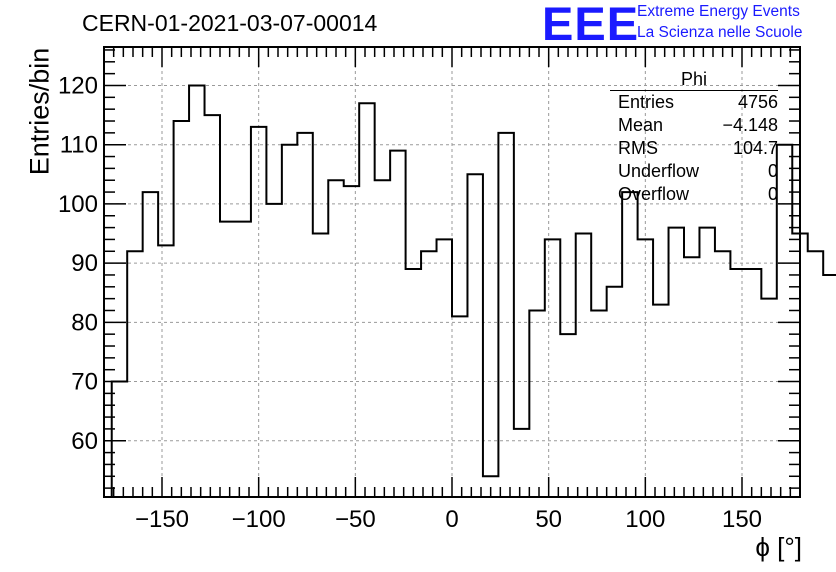 This screenshot has width=836, height=572. What do you see at coordinates (694, 79) in the screenshot?
I see `stats-name: Phi` at bounding box center [694, 79].